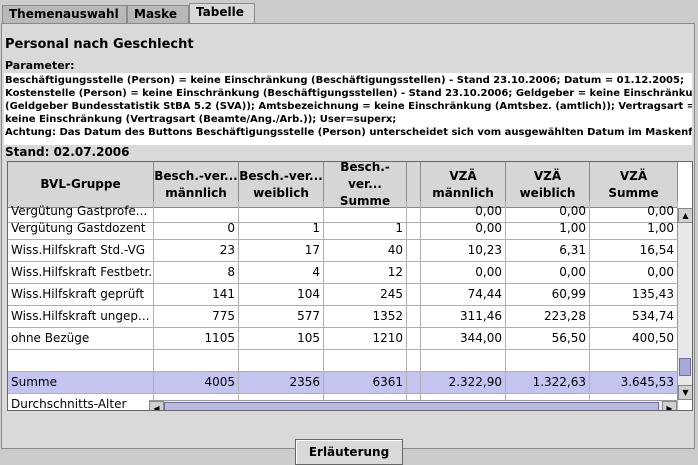  Describe the element at coordinates (281, 229) in the screenshot. I see `table-cell-besch-weiblich: 1` at that location.